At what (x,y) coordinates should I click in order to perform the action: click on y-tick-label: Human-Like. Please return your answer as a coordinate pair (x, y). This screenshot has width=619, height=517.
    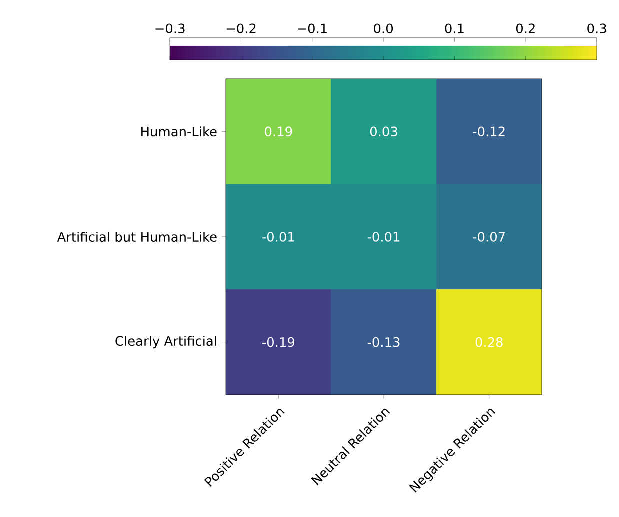
    Looking at the image, I should click on (179, 131).